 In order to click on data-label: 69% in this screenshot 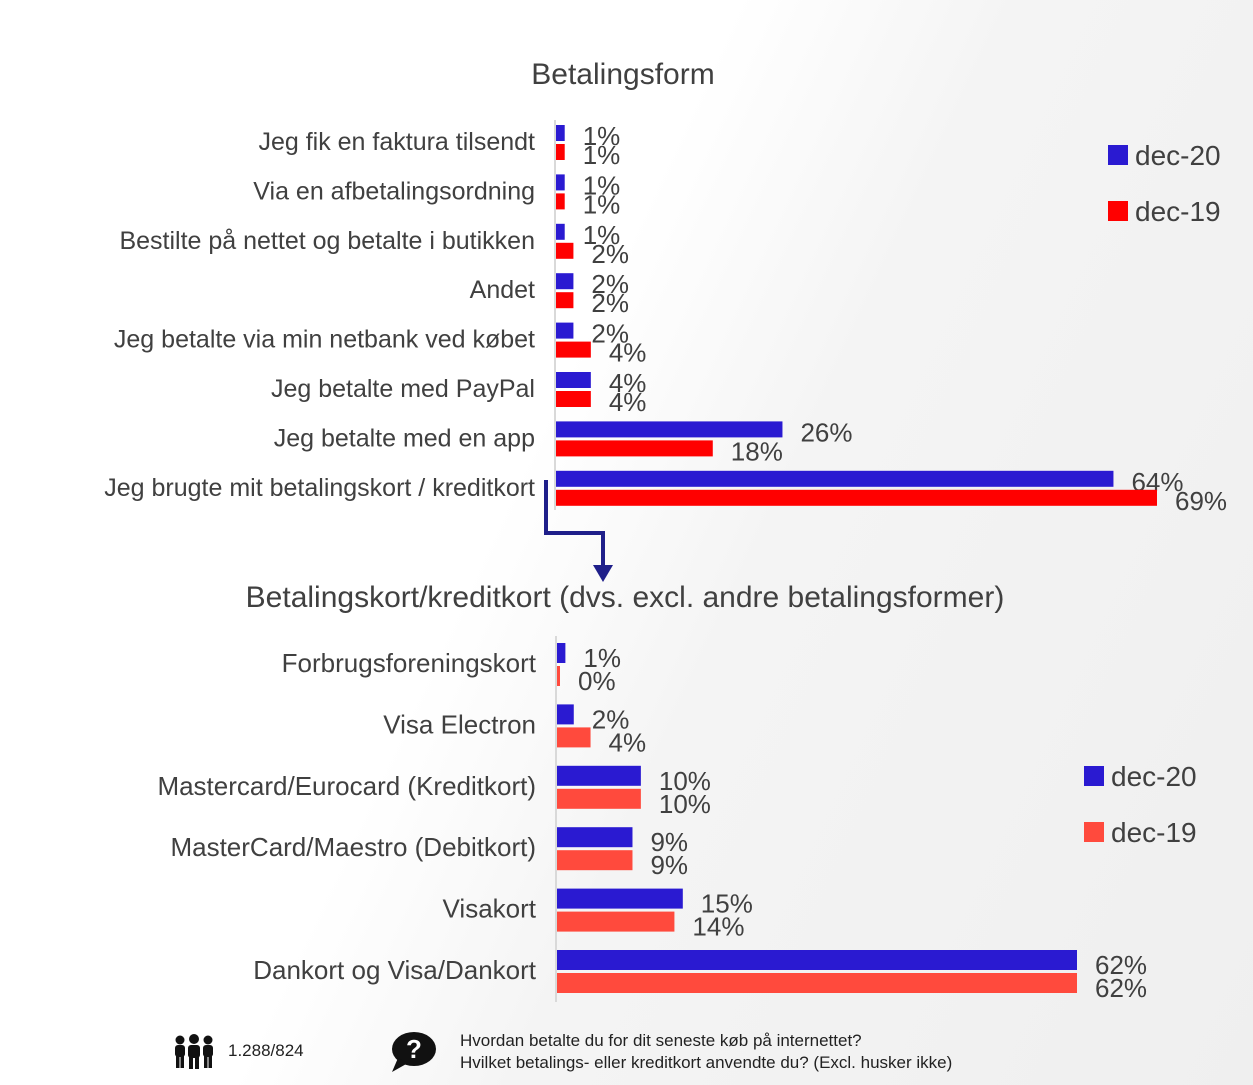, I will do `click(1201, 501)`.